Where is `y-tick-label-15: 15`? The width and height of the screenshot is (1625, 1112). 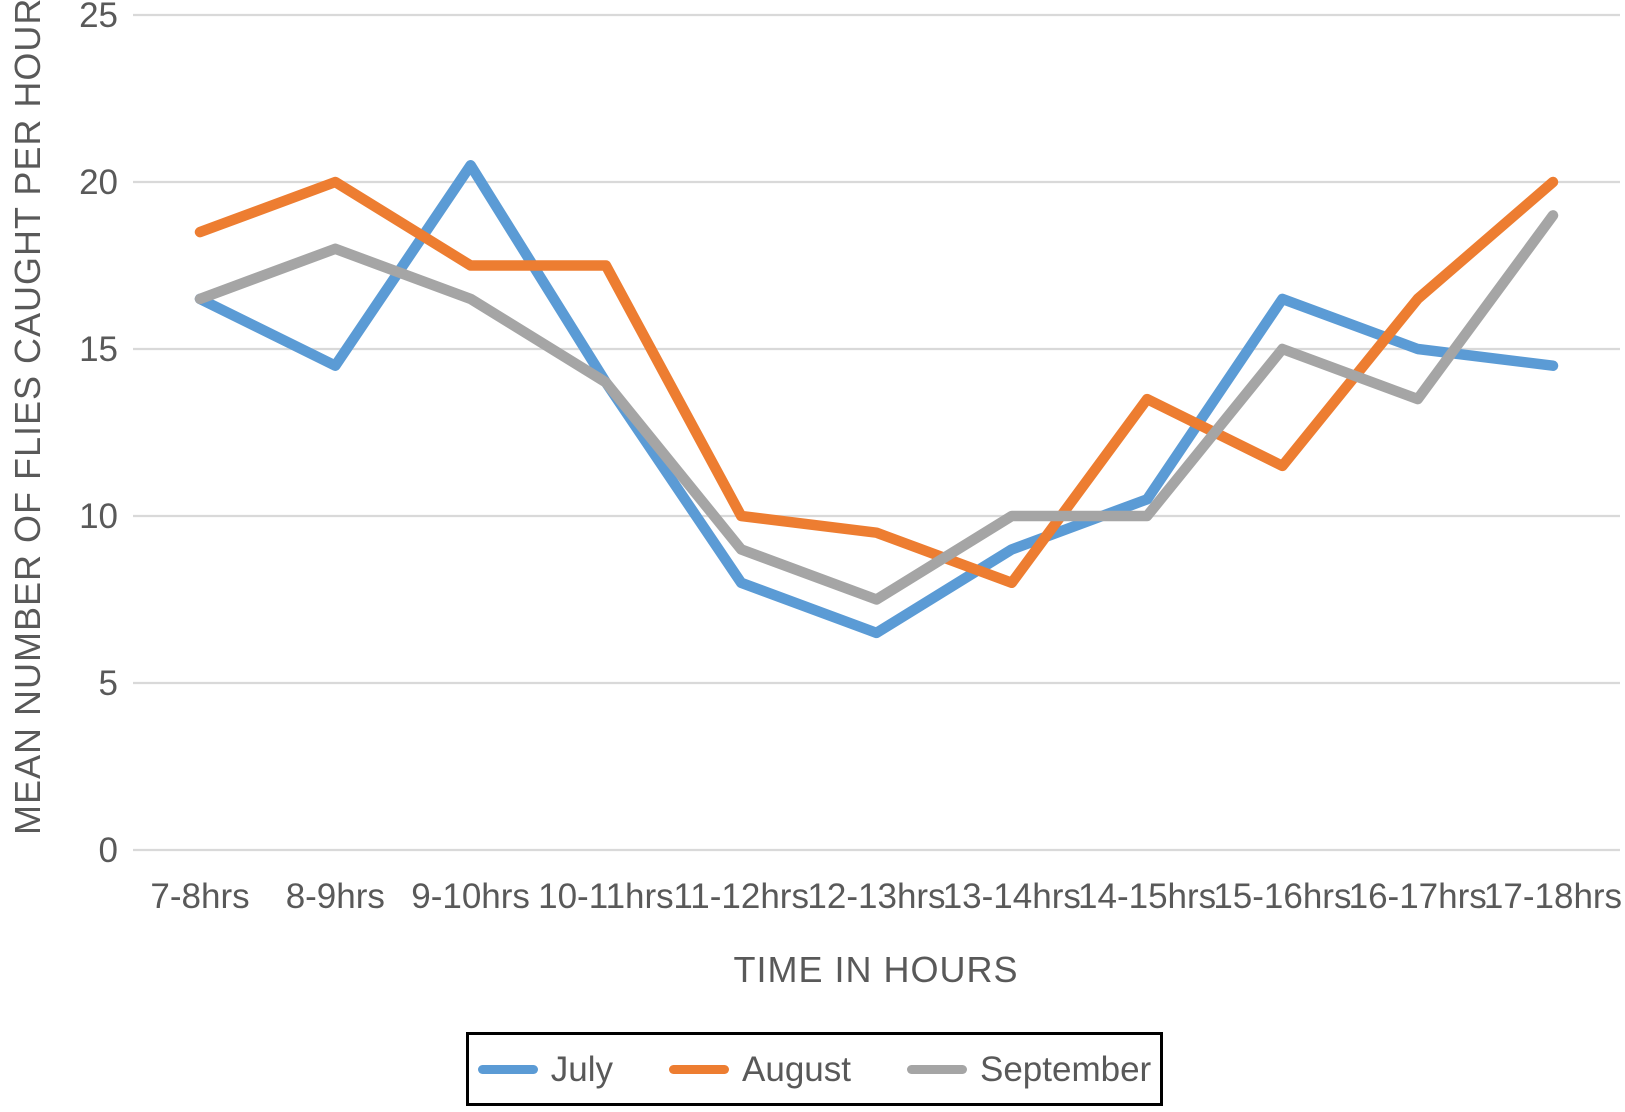 y-tick-label-15: 15 is located at coordinates (98, 349).